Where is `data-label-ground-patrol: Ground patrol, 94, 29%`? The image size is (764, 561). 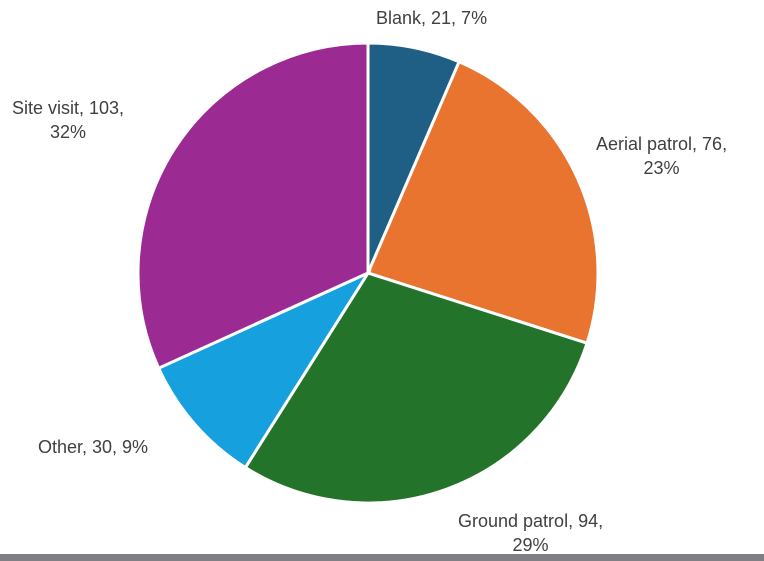 data-label-ground-patrol: Ground patrol, 94, 29% is located at coordinates (530, 533).